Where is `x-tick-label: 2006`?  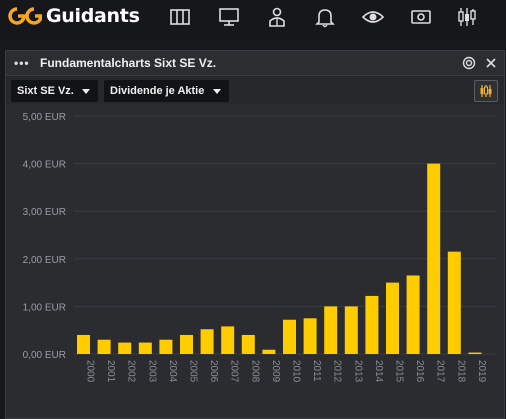 x-tick-label: 2006 is located at coordinates (213, 371).